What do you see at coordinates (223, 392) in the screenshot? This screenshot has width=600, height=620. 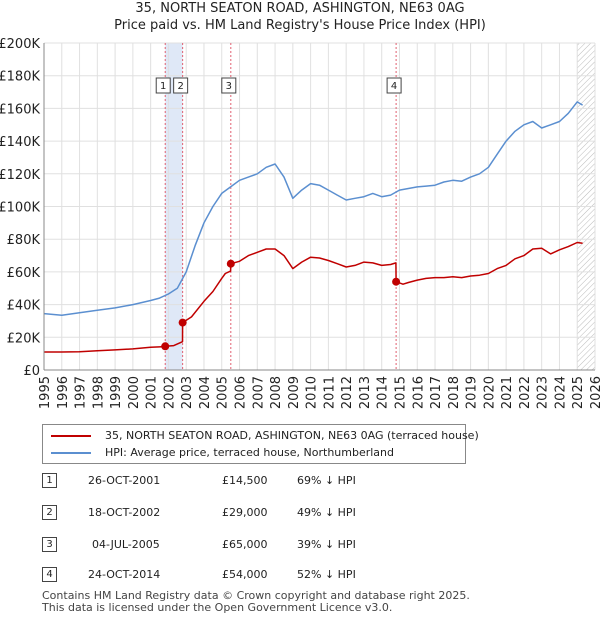 I see `x-tick-label: 2005` at bounding box center [223, 392].